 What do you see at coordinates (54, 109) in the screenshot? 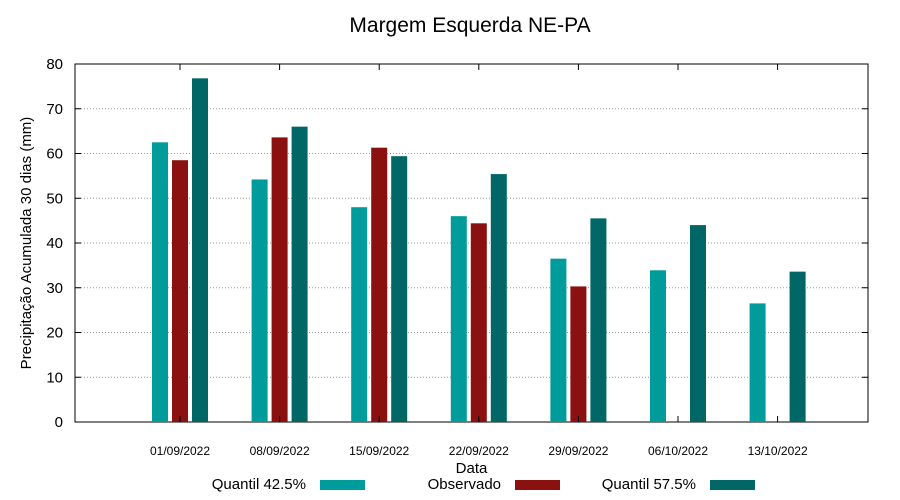
I see `y-tick-label: 70` at bounding box center [54, 109].